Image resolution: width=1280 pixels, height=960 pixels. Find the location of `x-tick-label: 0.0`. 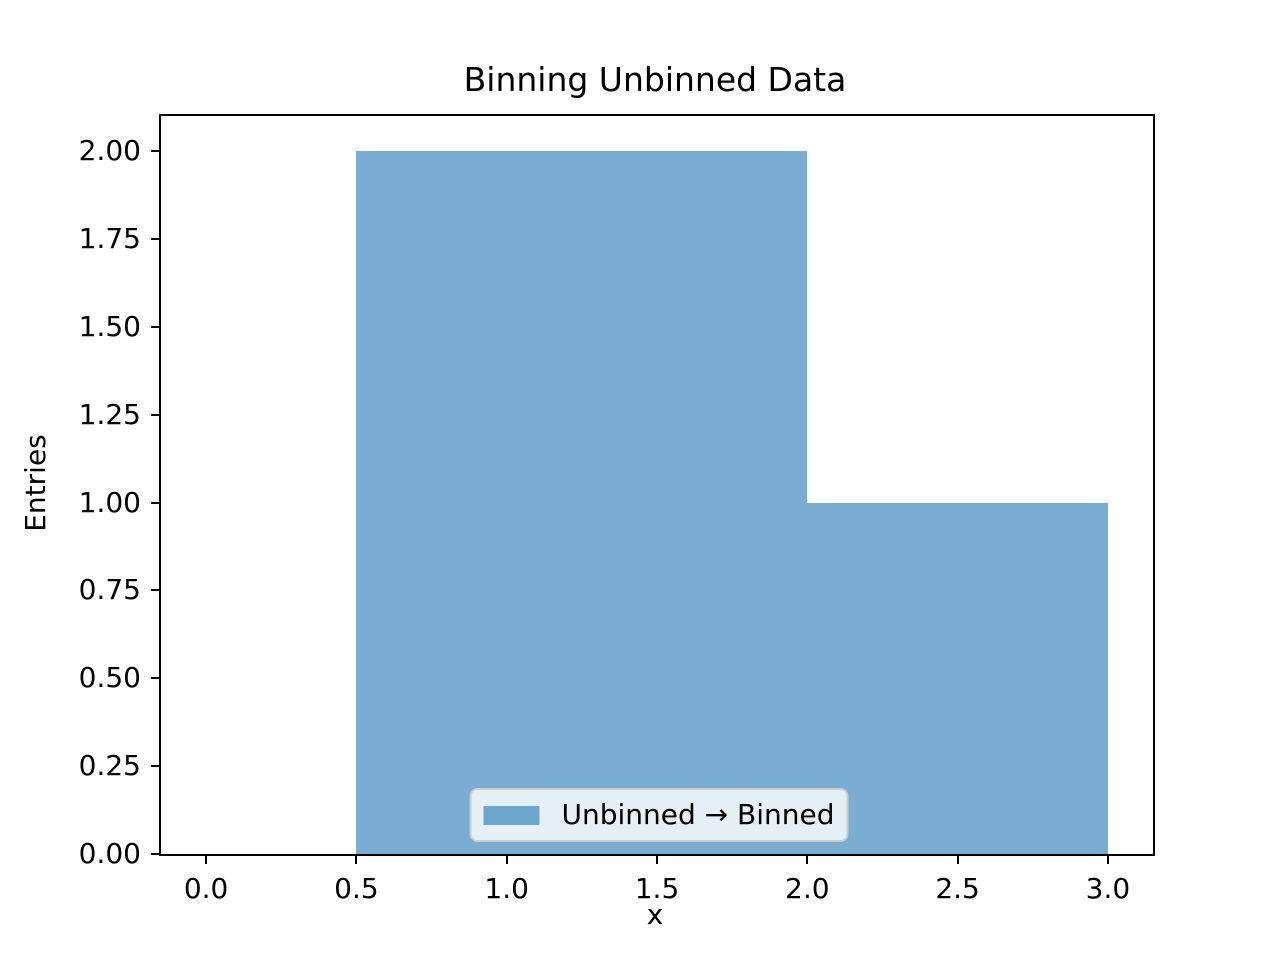

x-tick-label: 0.0 is located at coordinates (206, 888).